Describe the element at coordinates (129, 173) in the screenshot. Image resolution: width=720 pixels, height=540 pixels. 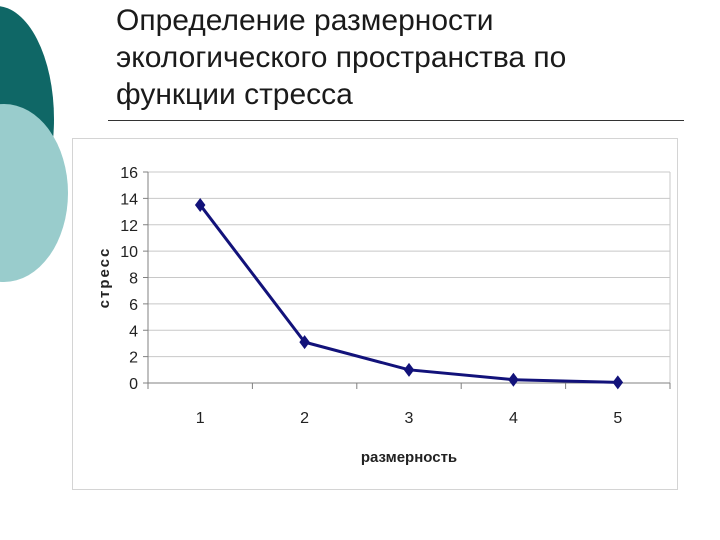
I see `y-tick-label: 16` at that location.